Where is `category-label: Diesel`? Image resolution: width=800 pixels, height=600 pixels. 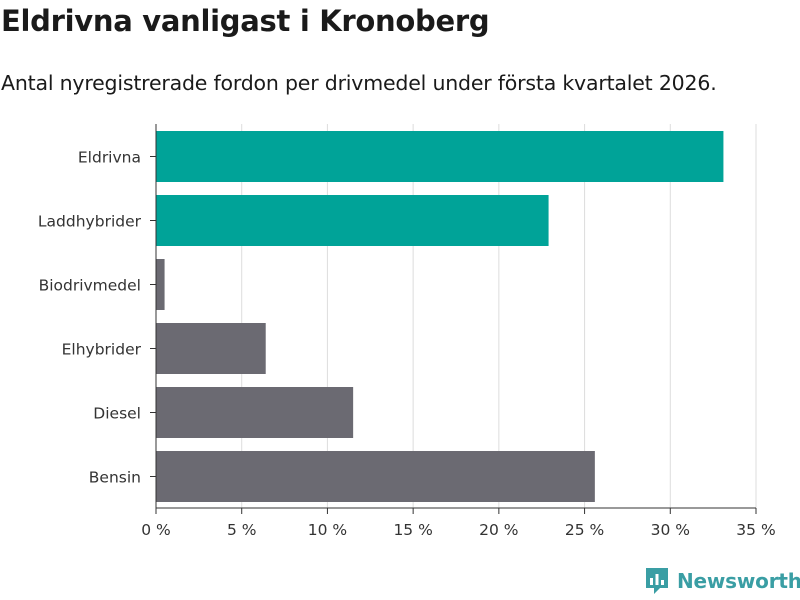 category-label: Diesel is located at coordinates (117, 414).